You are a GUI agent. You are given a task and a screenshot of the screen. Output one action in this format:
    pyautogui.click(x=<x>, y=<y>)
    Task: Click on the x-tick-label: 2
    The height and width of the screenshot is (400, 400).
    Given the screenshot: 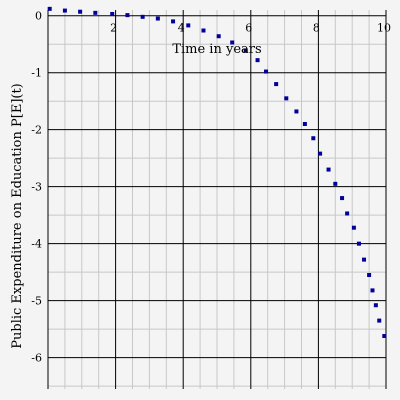 What is the action you would take?
    pyautogui.click(x=113, y=28)
    